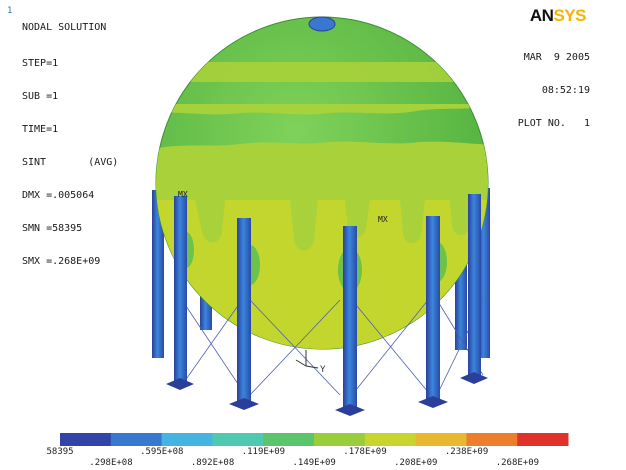  Describe the element at coordinates (365, 452) in the screenshot. I see `legend-label: .178E+09` at that location.